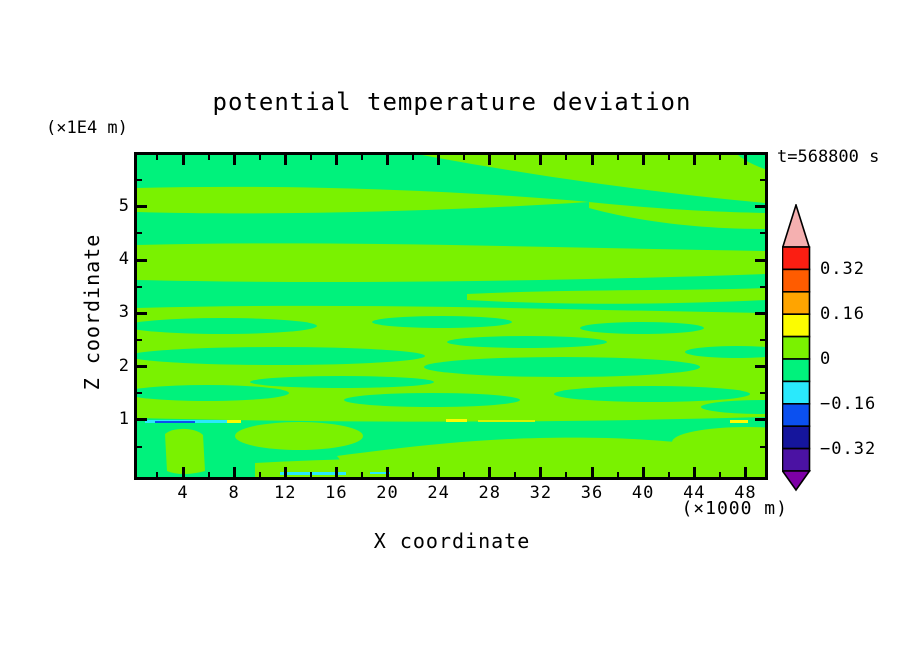 The height and width of the screenshot is (654, 904). I want to click on x-tick-label: 16, so click(336, 493).